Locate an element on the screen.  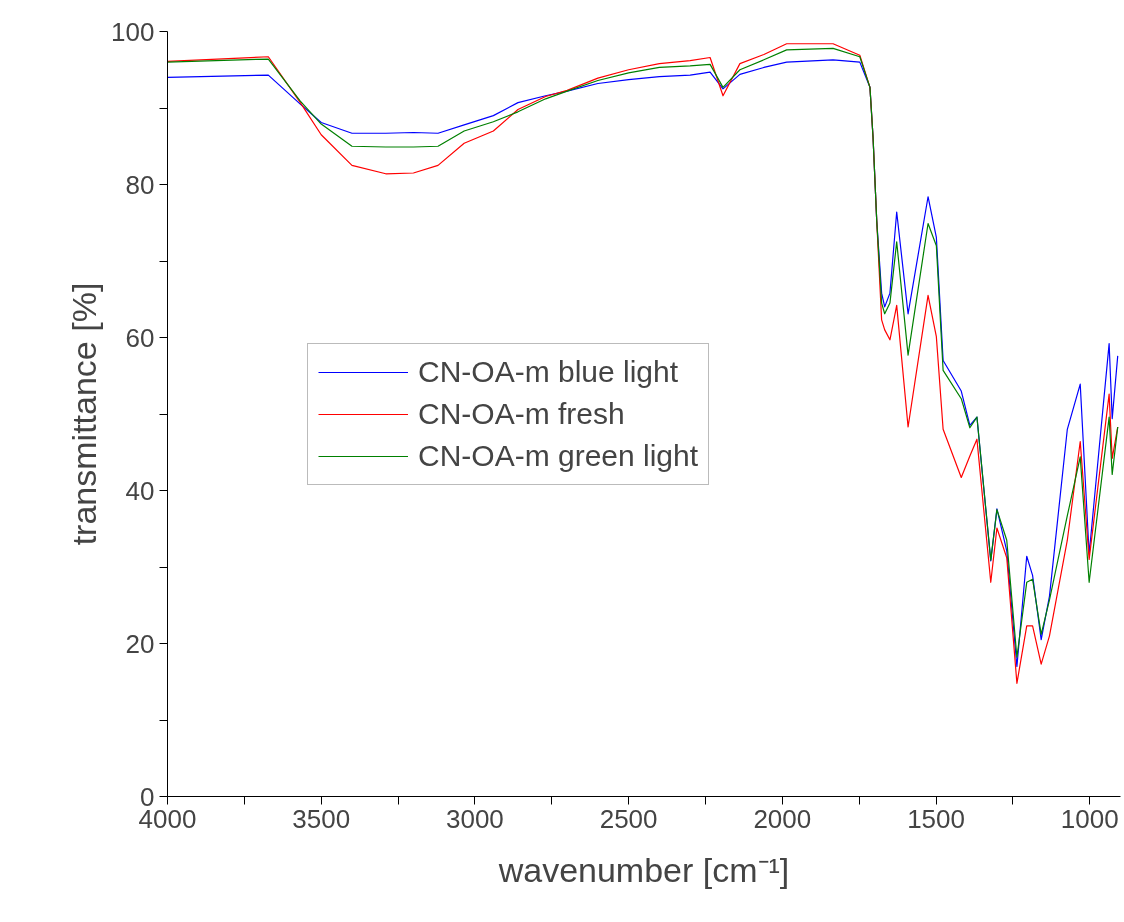
x-axis-title: wavenumber [cm⁻¹] is located at coordinates (643, 869).